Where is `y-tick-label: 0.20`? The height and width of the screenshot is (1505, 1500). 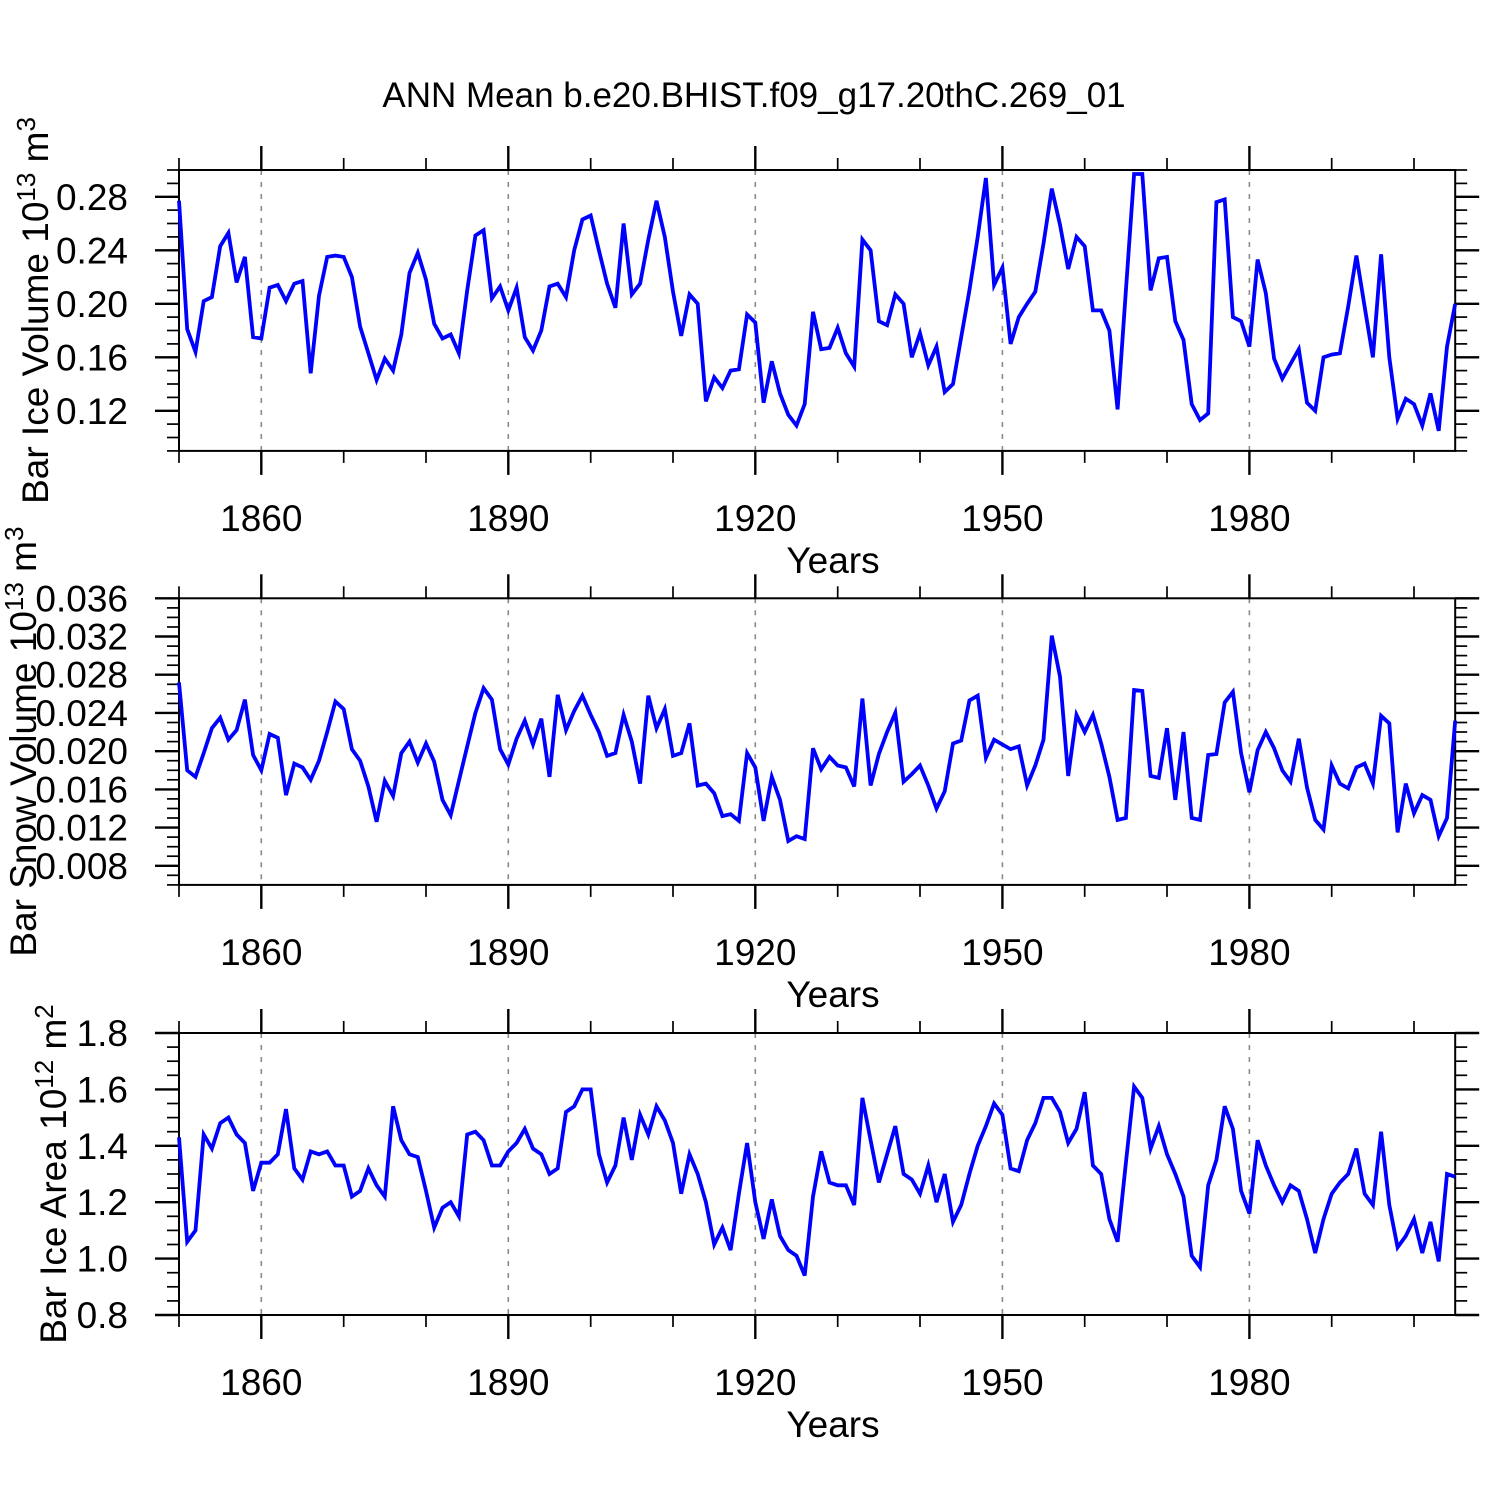 y-tick-label: 0.20 is located at coordinates (92, 304).